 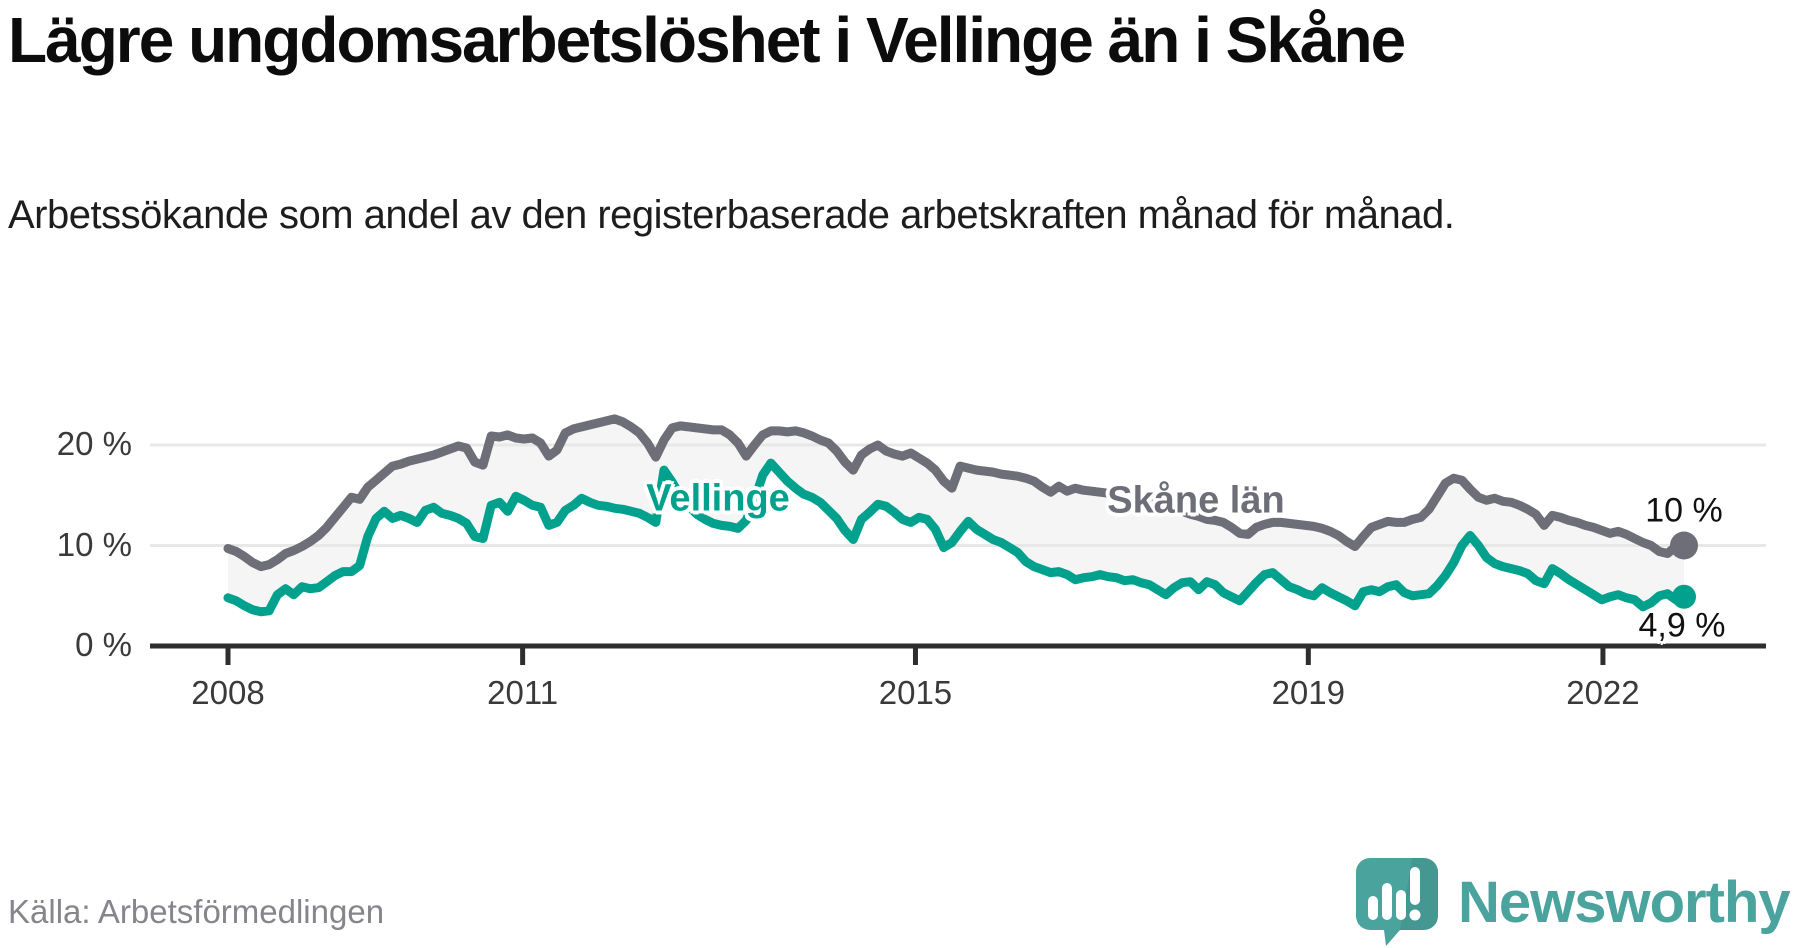 What do you see at coordinates (196, 911) in the screenshot?
I see `source-note: Källa: Arbetsförmedlingen` at bounding box center [196, 911].